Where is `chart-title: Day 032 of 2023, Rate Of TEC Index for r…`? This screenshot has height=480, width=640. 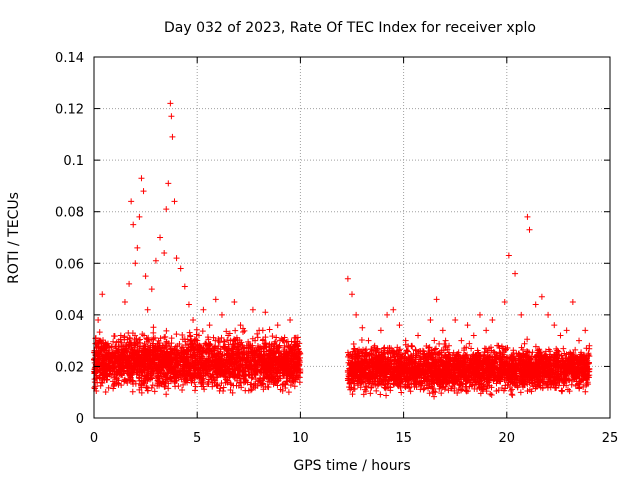
chart-title: Day 032 of 2023, Rate Of TEC Index for r… is located at coordinates (350, 28).